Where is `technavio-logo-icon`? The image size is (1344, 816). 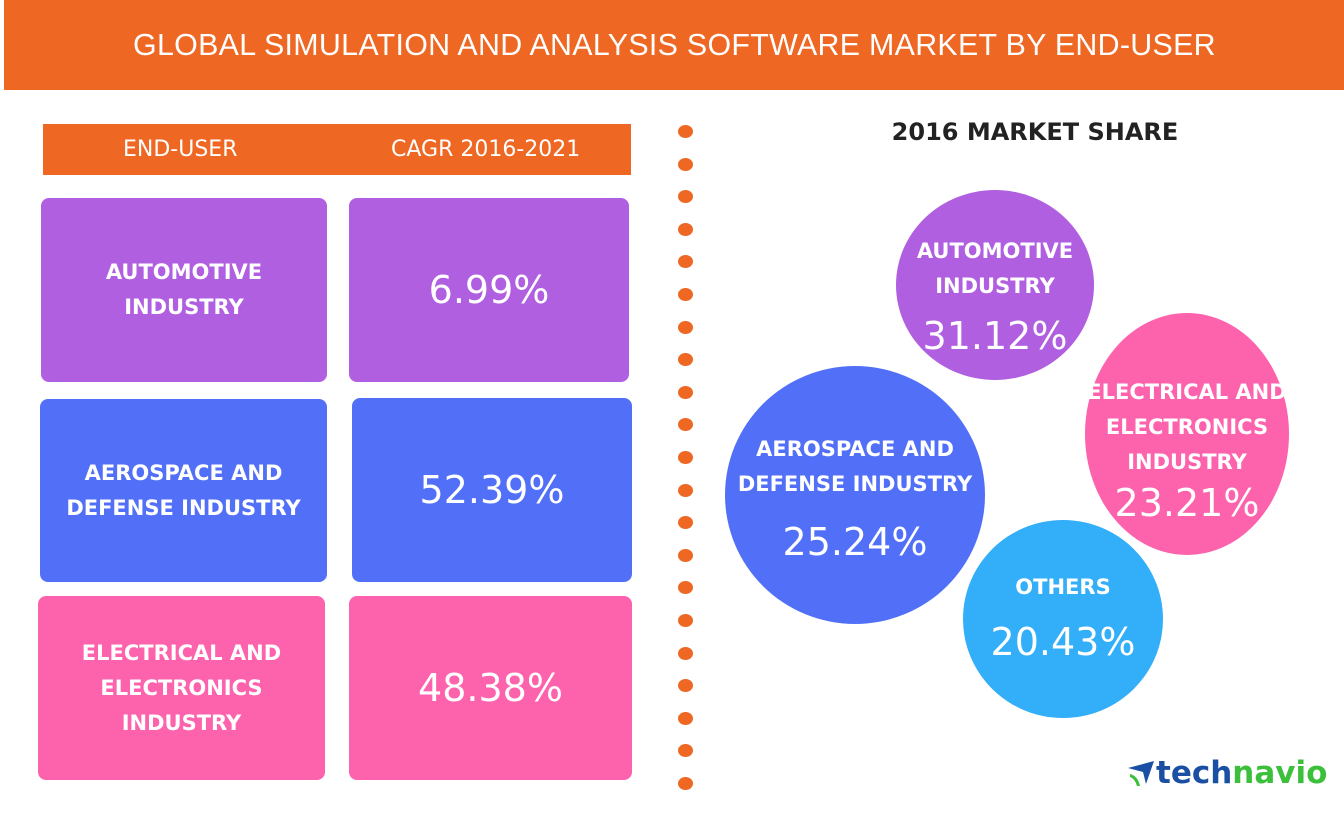 technavio-logo-icon is located at coordinates (1141, 773).